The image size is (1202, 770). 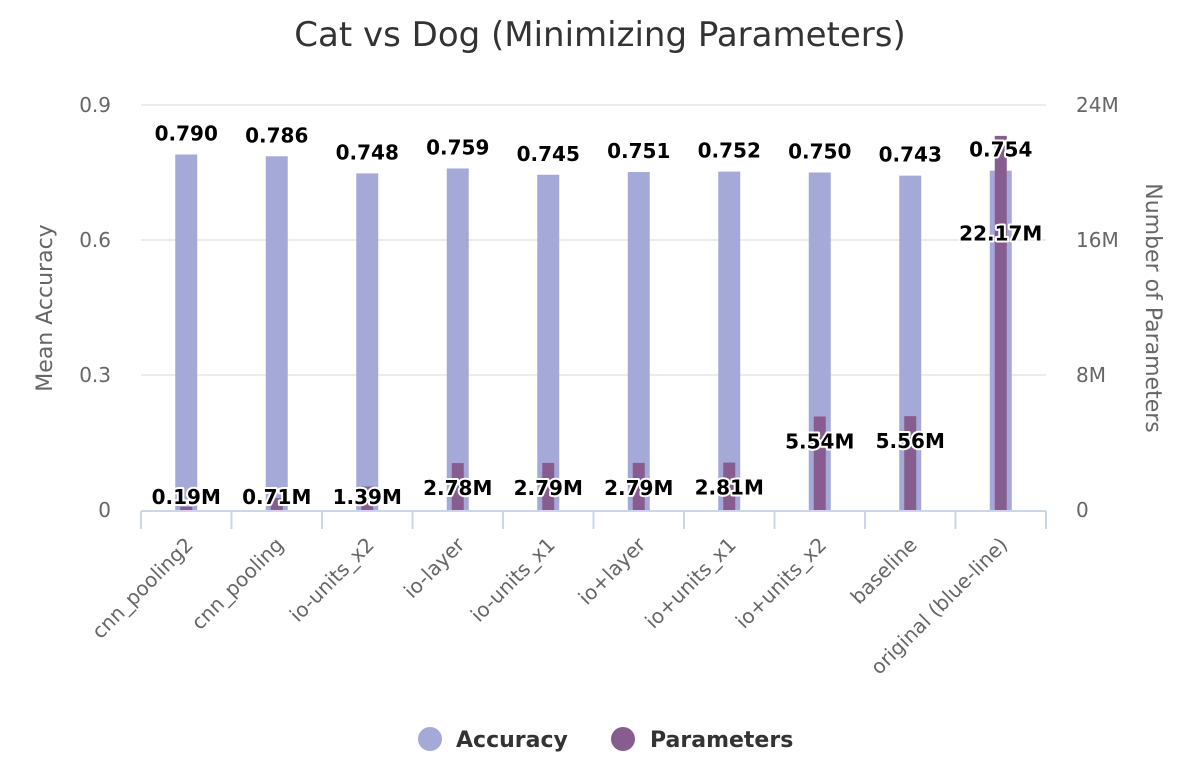 What do you see at coordinates (1000, 234) in the screenshot?
I see `parameters-data-label: 22.17M` at bounding box center [1000, 234].